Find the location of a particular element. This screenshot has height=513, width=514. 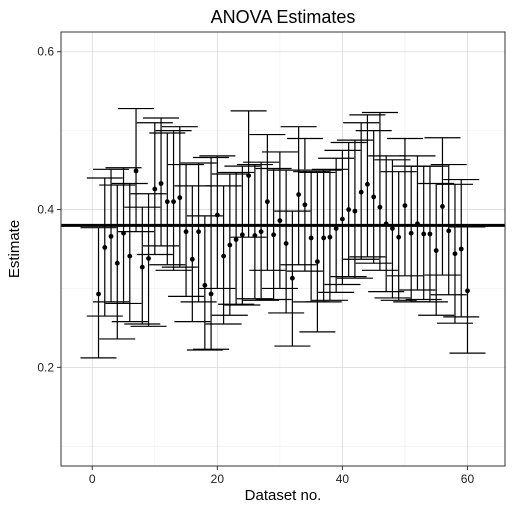

y-tick-label: 0.2 is located at coordinates (45, 367).